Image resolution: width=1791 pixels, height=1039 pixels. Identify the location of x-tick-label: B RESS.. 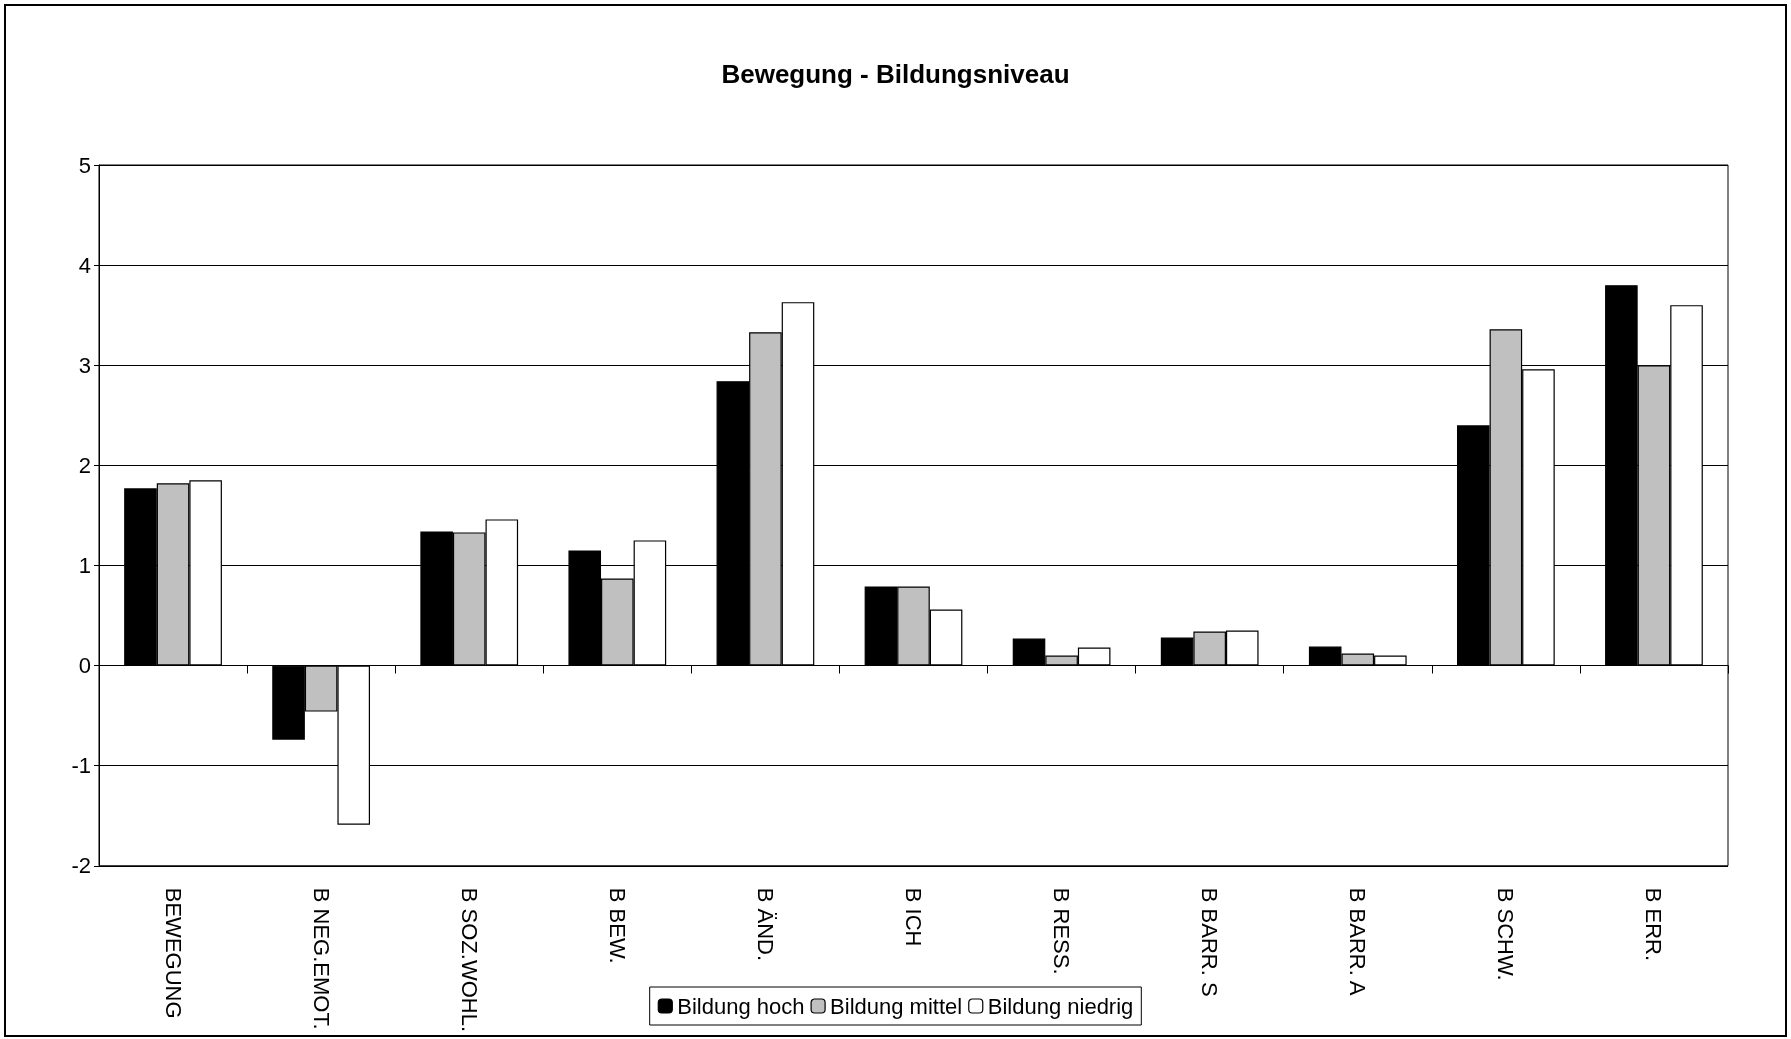
(1062, 931).